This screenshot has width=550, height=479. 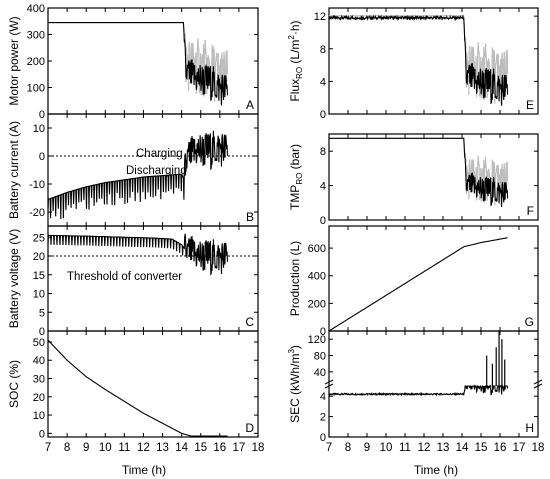 I want to click on panel-letter: D, so click(x=249, y=428).